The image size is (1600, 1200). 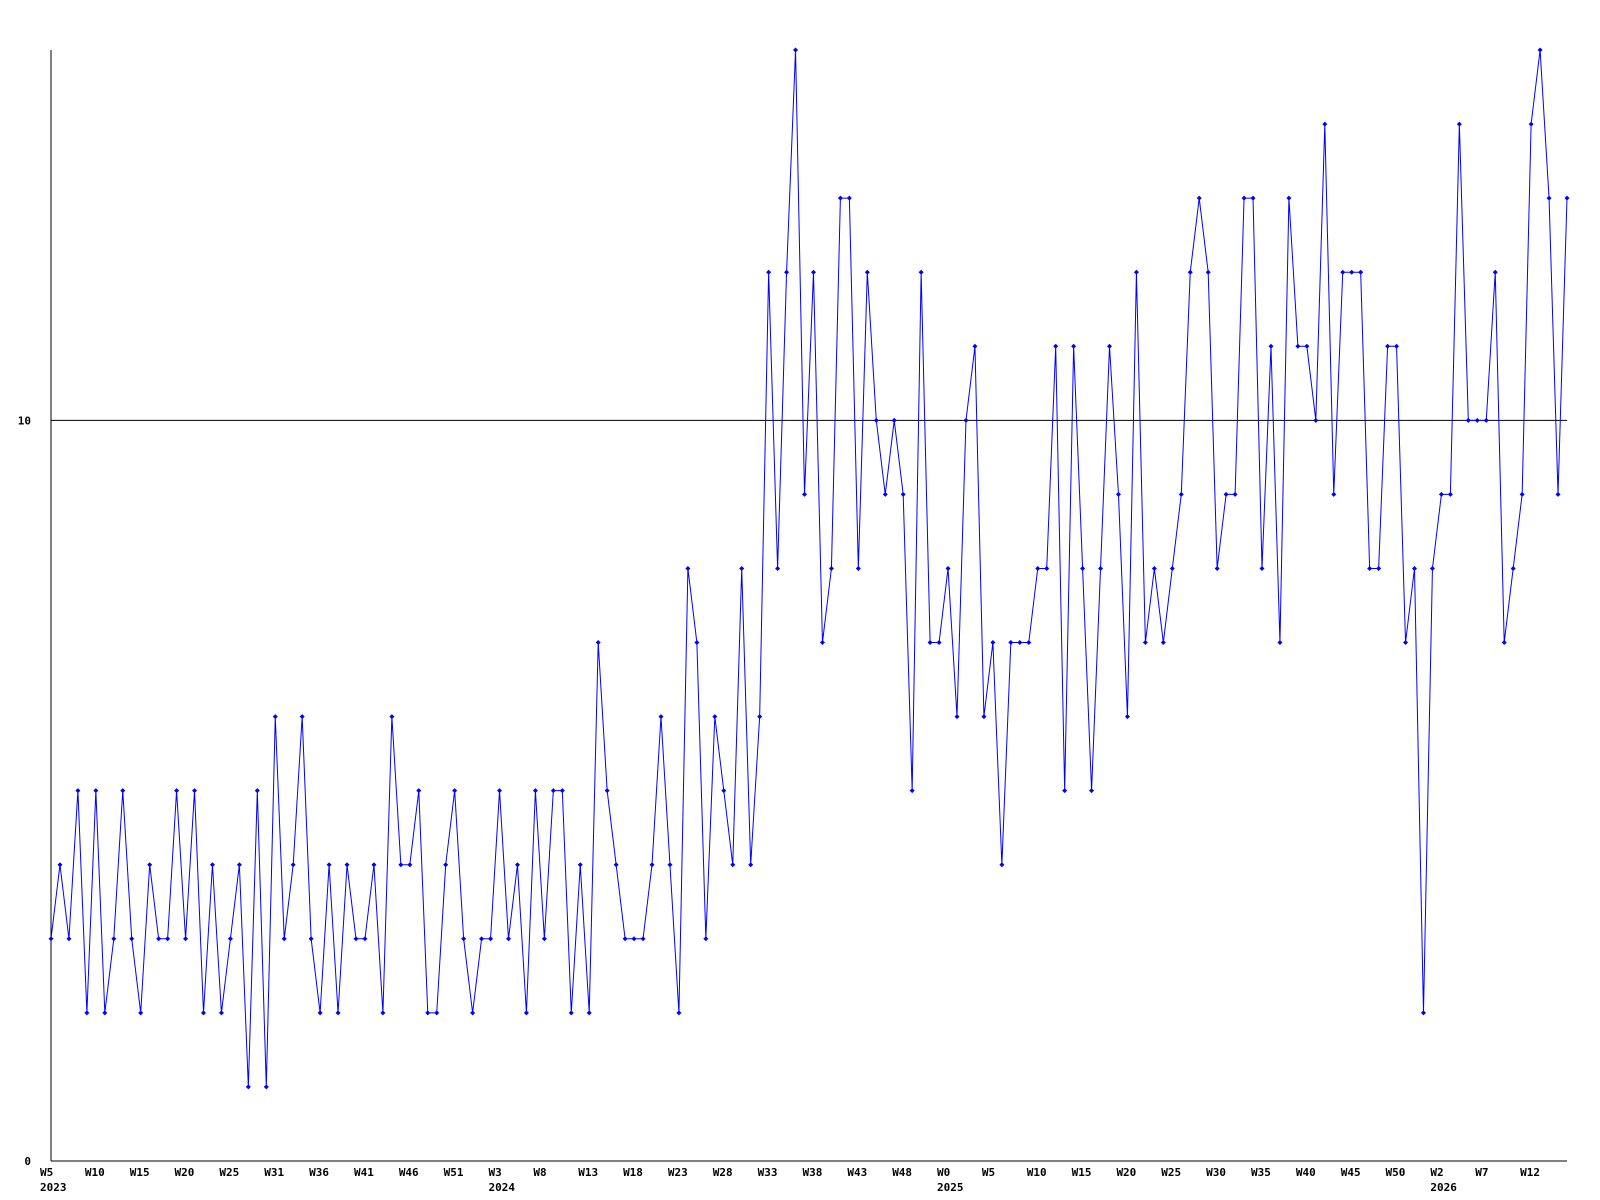 I want to click on y-tick-label: 10, so click(x=24, y=420).